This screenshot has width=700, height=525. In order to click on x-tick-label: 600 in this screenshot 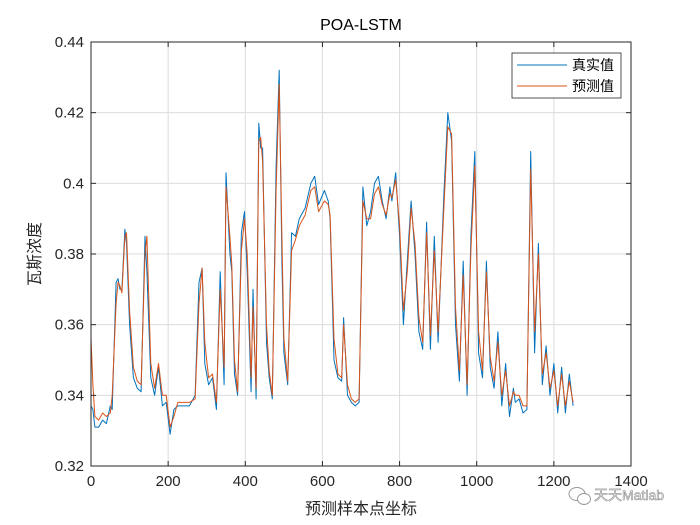, I will do `click(322, 481)`.